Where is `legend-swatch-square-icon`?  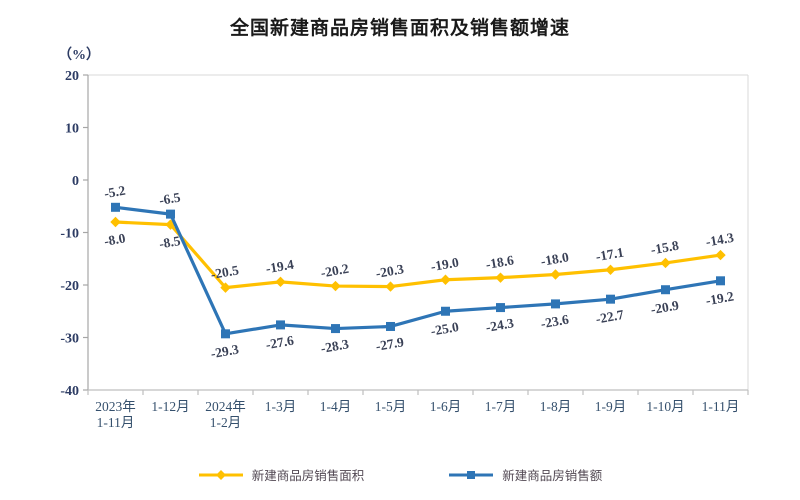
legend-swatch-square-icon is located at coordinates (471, 474).